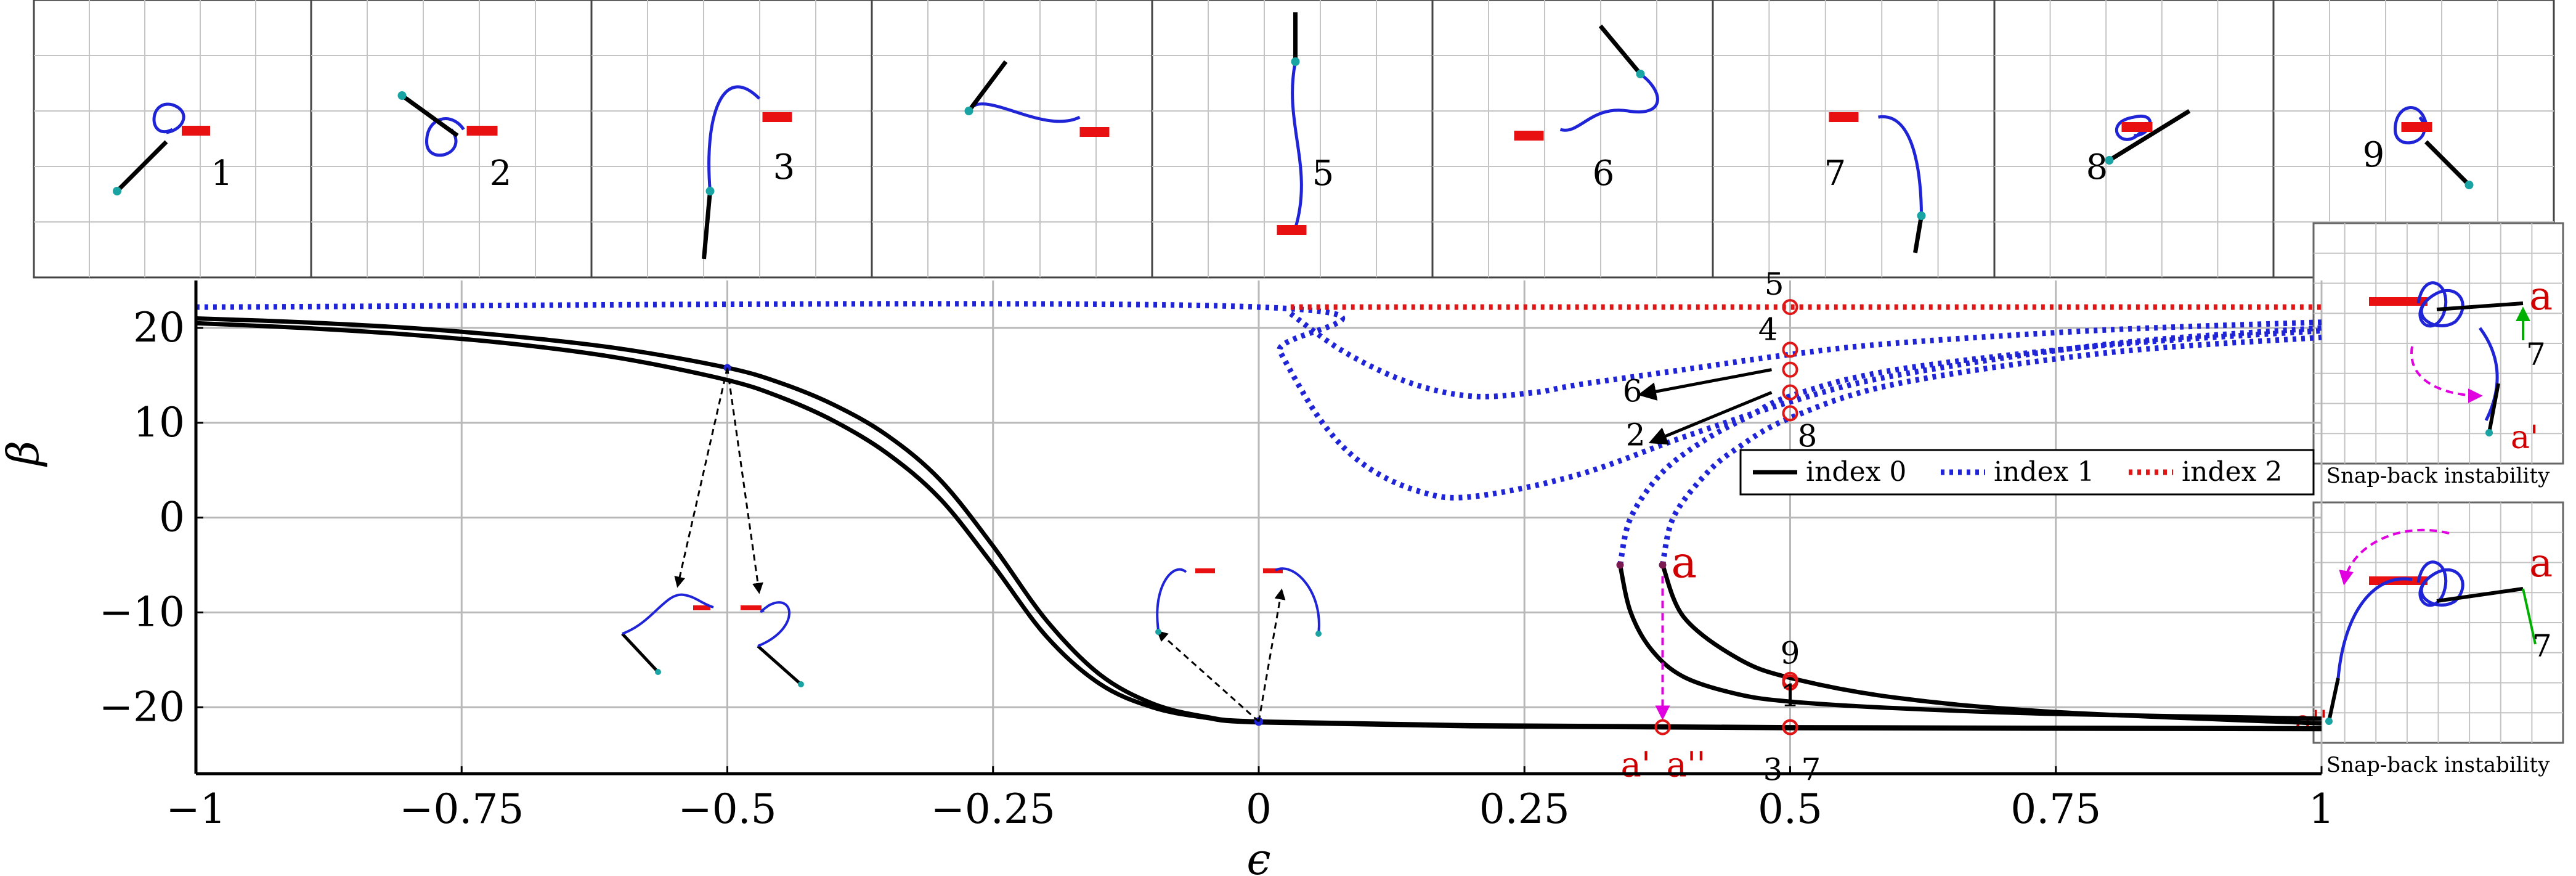  Describe the element at coordinates (2524, 437) in the screenshot. I see `right-inset-label-a-prime: a'` at that location.